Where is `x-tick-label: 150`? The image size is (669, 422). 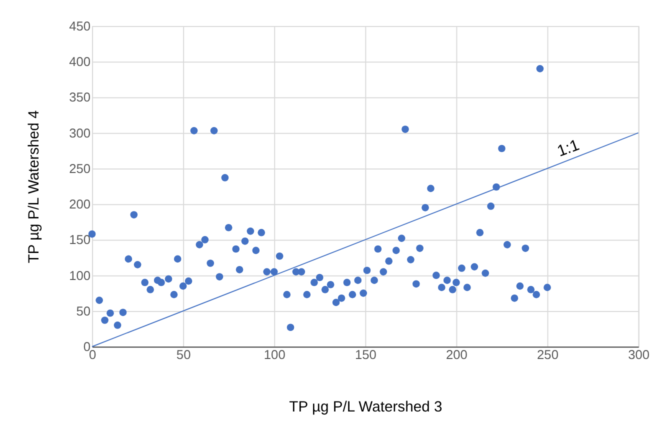
x-tick-label: 150 is located at coordinates (365, 354).